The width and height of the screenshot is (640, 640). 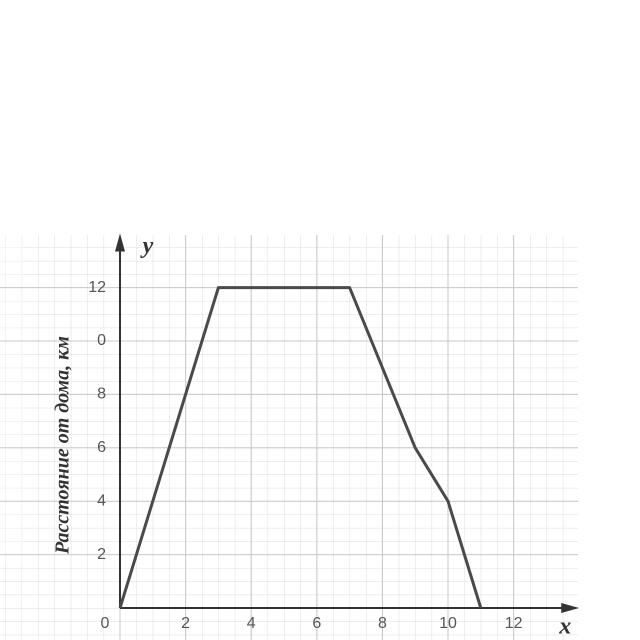 I want to click on y-tick-label: 12, so click(x=97, y=287).